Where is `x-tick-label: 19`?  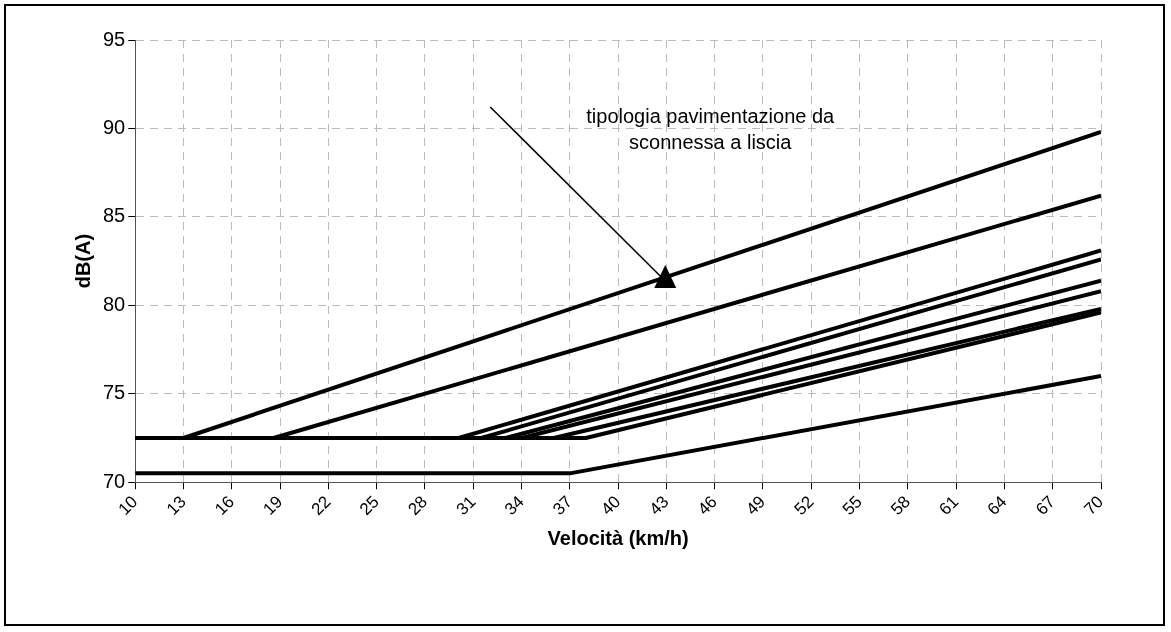 x-tick-label: 19 is located at coordinates (273, 505).